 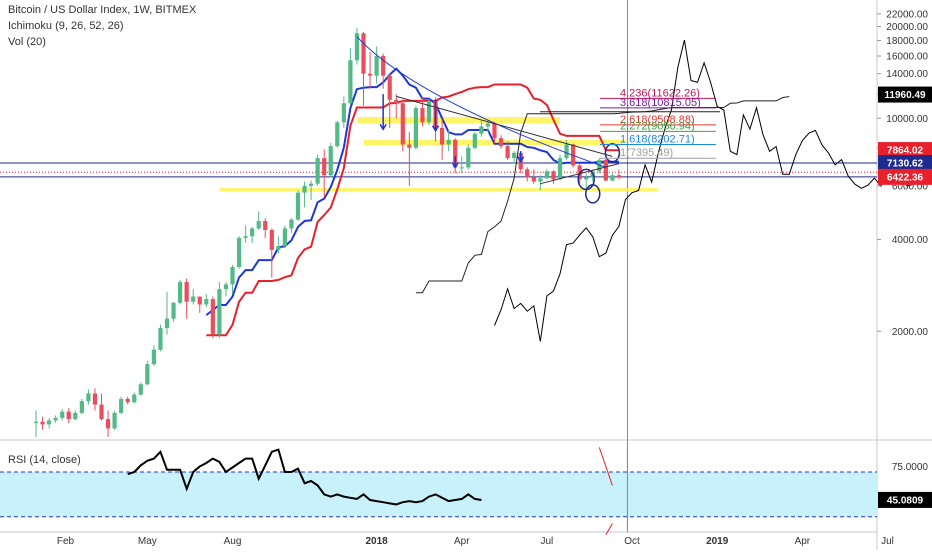 I want to click on price-badge-label: 7130.62, so click(x=905, y=164).